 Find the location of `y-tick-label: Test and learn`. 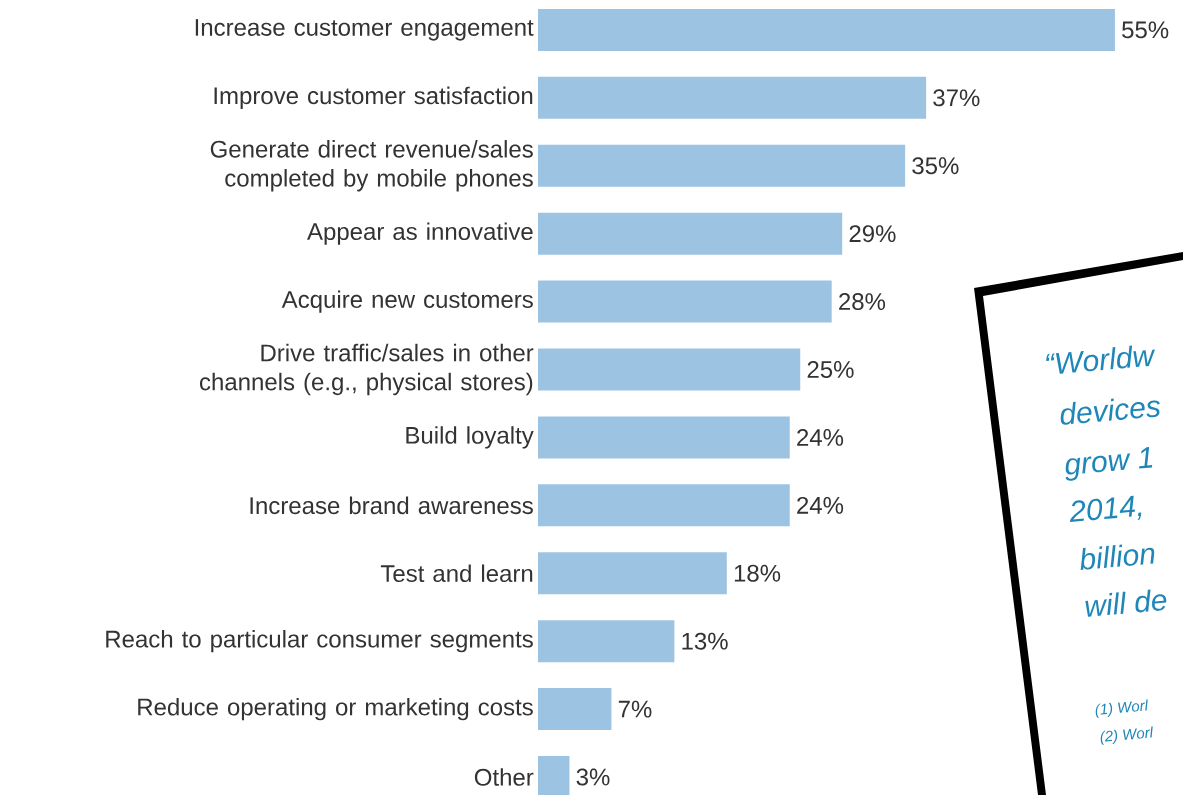

y-tick-label: Test and learn is located at coordinates (456, 573).